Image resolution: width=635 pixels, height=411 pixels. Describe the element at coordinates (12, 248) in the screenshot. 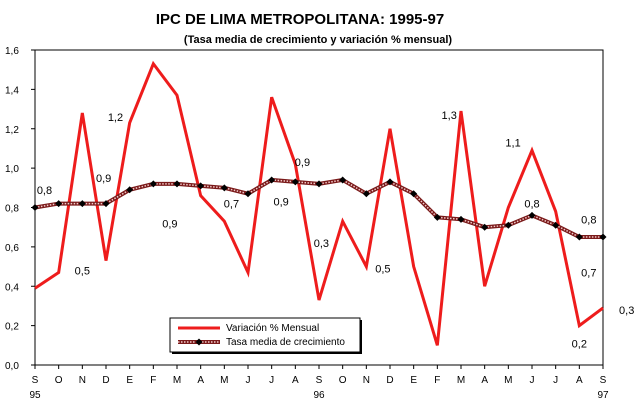

I see `y-tick-label: 0,6` at that location.